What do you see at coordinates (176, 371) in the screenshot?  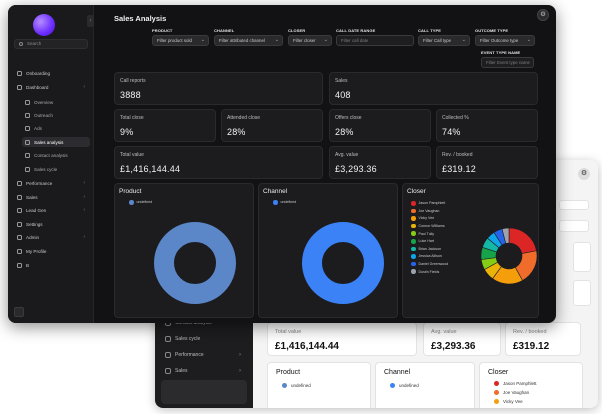 I see `light-nav-sales: Sales` at bounding box center [176, 371].